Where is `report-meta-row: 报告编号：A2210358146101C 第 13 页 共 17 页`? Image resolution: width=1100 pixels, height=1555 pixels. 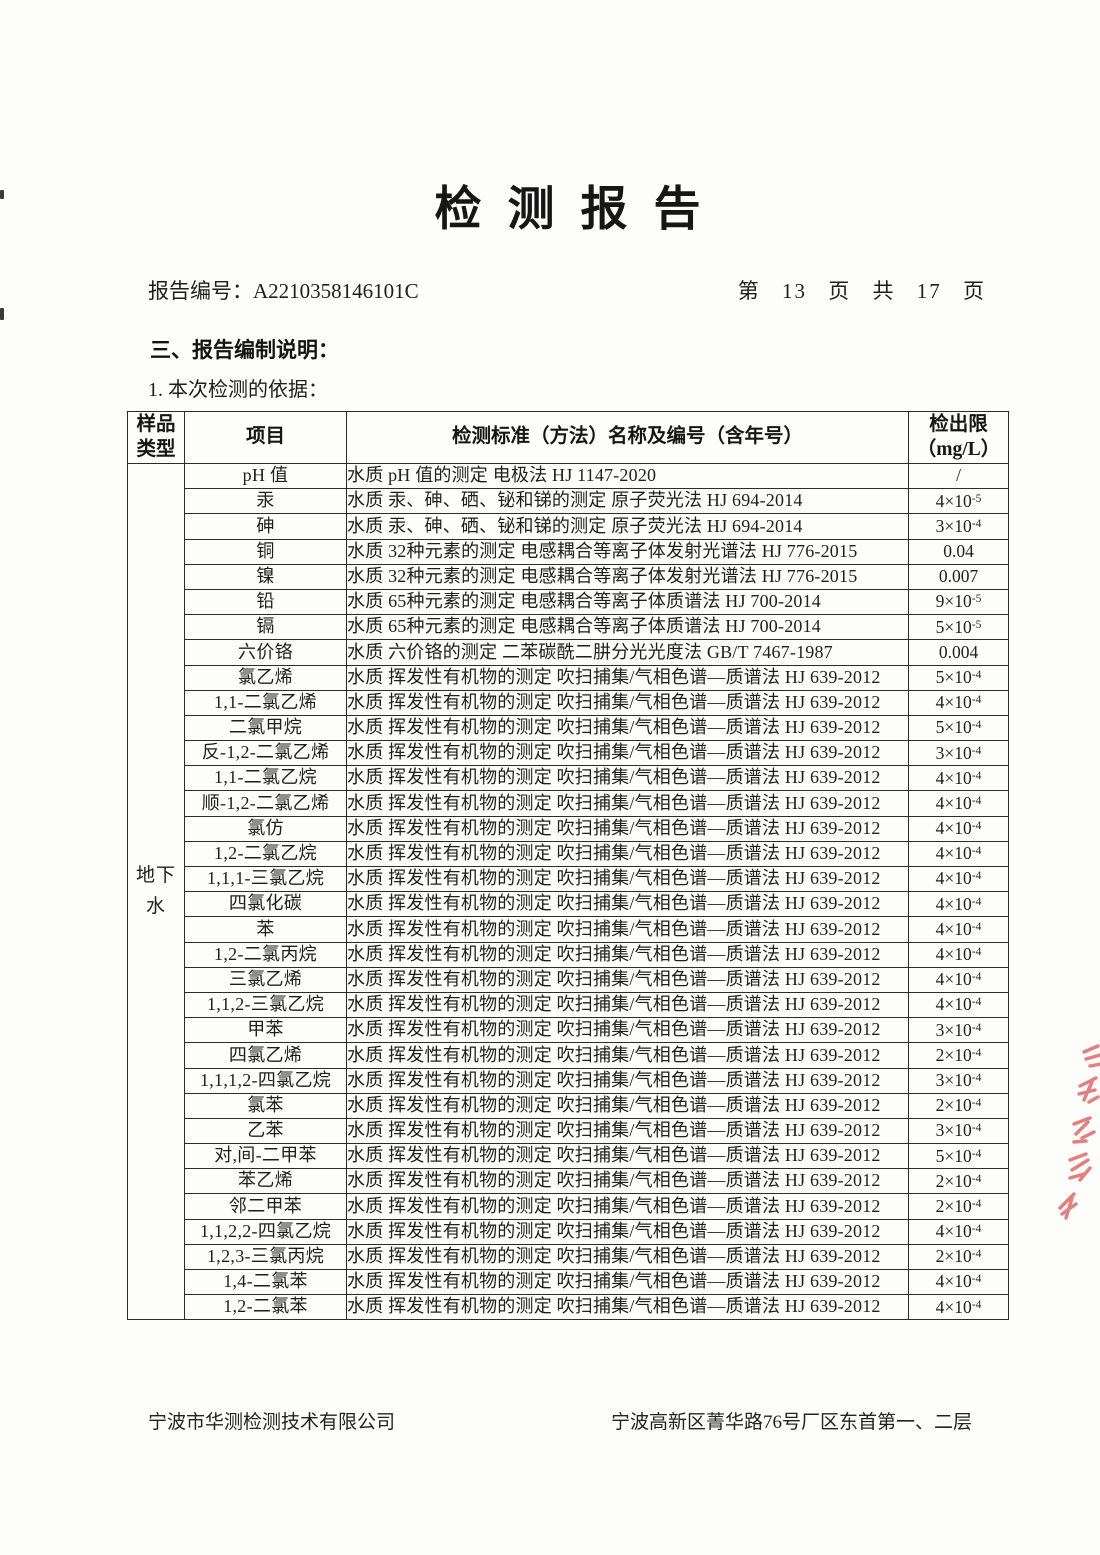
report-meta-row: 报告编号：A2210358146101C 第 13 页 共 17 页 is located at coordinates (567, 290).